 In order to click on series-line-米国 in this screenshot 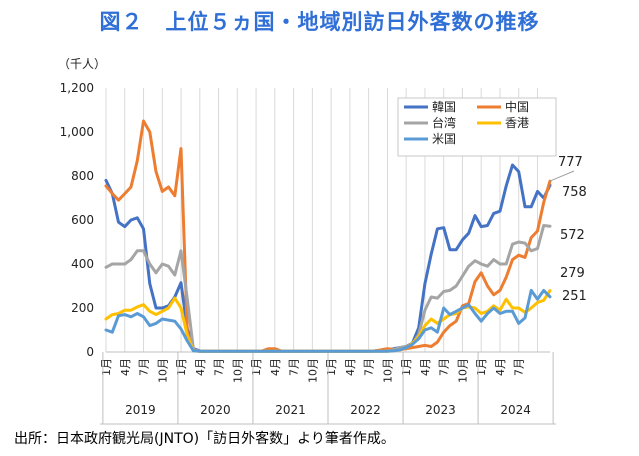, I will do `click(328, 320)`.